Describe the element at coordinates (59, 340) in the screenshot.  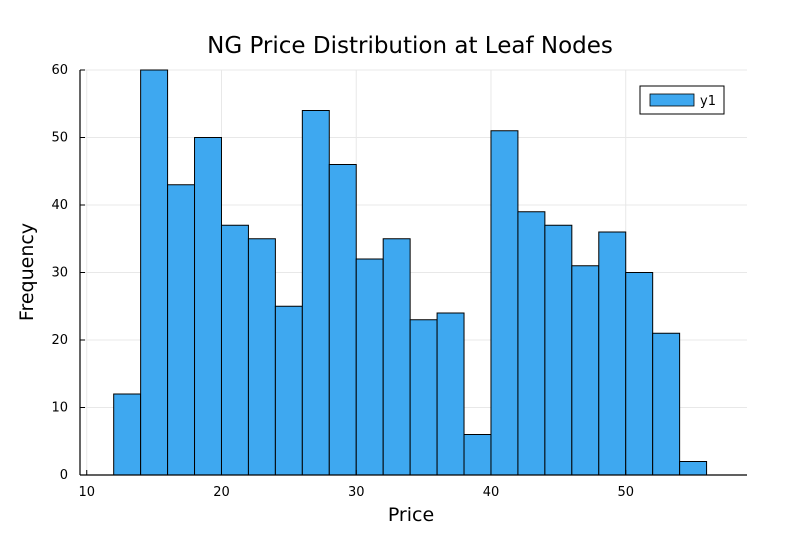
I see `y-tick-label: 20` at that location.